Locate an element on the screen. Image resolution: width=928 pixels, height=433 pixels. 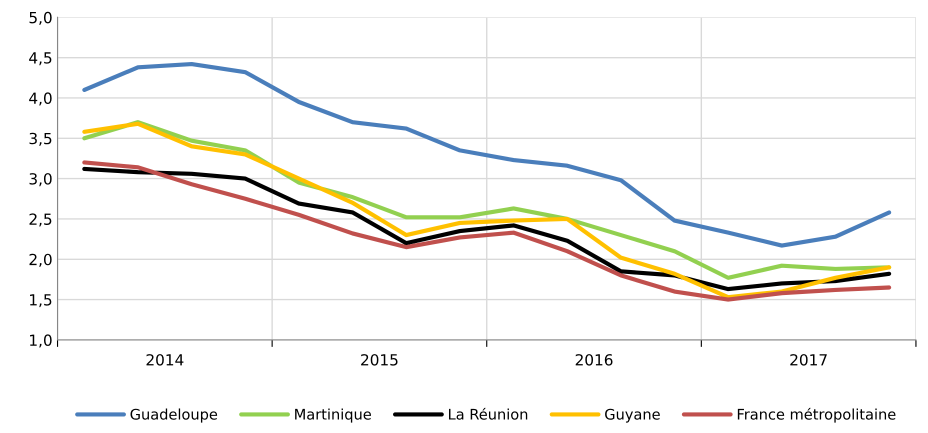
legend-label: Guadeloupe is located at coordinates (174, 415).